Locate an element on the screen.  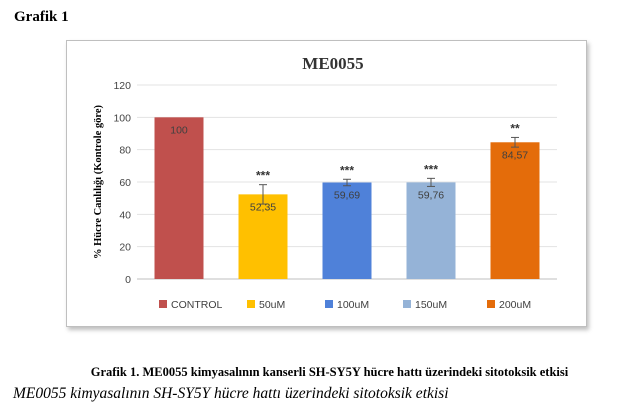
data-label: 59,69 is located at coordinates (347, 196).